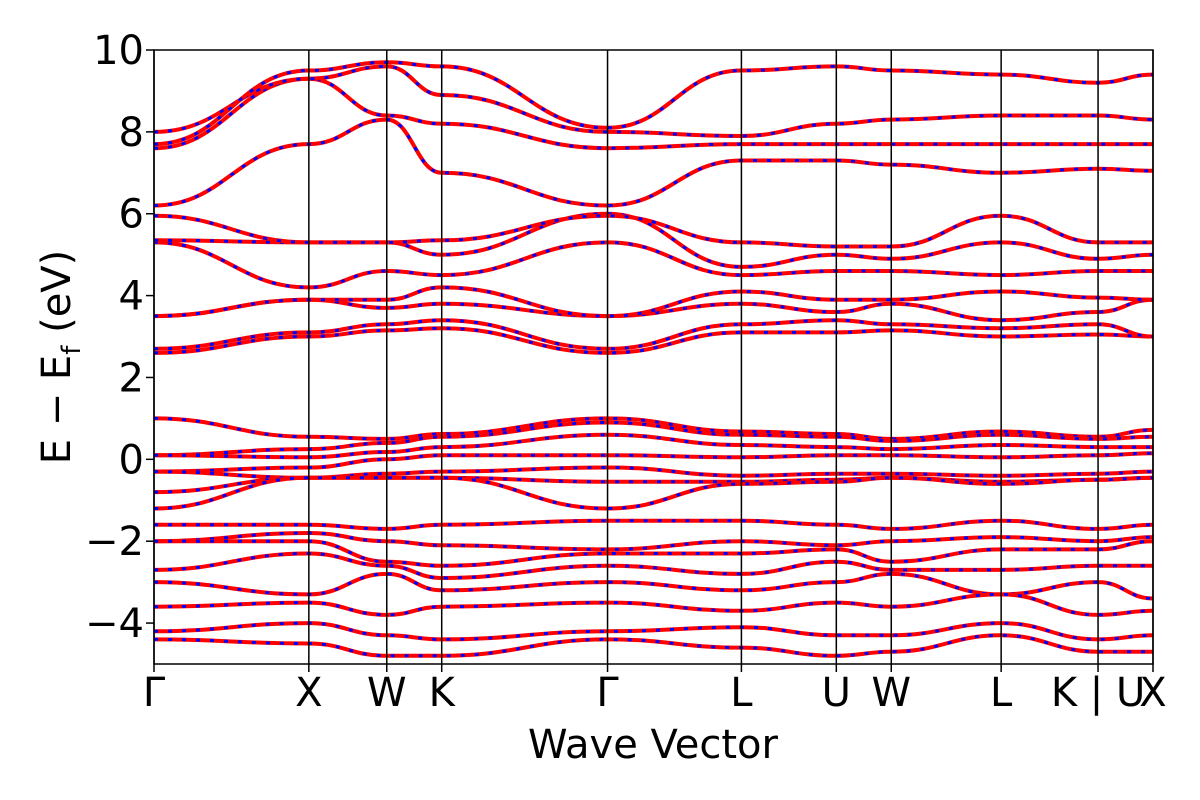 This screenshot has width=1200, height=800. What do you see at coordinates (443, 693) in the screenshot?
I see `x-tick-label: K` at bounding box center [443, 693].